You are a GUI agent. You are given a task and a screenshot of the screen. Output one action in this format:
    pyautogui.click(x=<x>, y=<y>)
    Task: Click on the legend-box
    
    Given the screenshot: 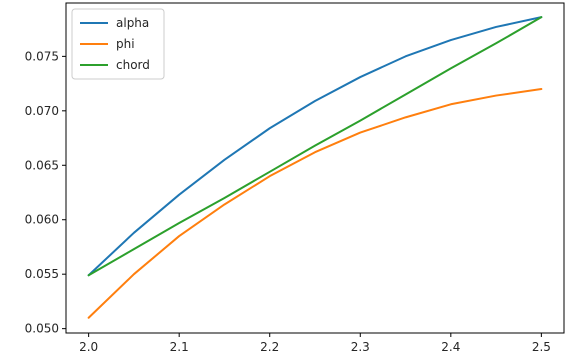 What is the action you would take?
    pyautogui.click(x=118, y=44)
    